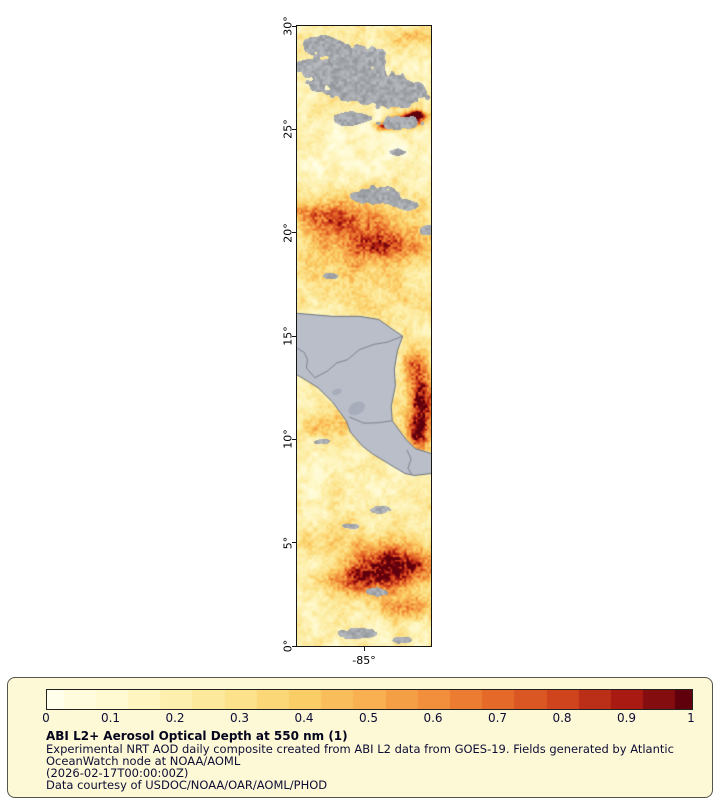 This screenshot has height=800, width=720. I want to click on legend-timestamp: (2026-02-17T00:00:00Z), so click(117, 773).